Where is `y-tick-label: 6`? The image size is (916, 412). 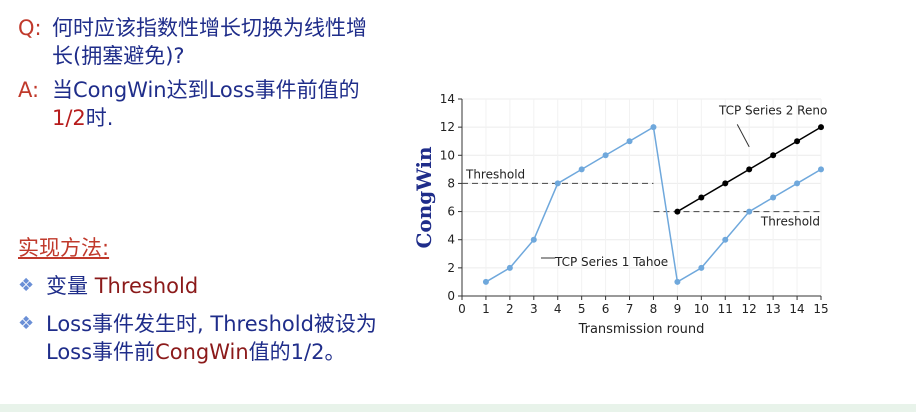 y-tick-label: 6 is located at coordinates (451, 212).